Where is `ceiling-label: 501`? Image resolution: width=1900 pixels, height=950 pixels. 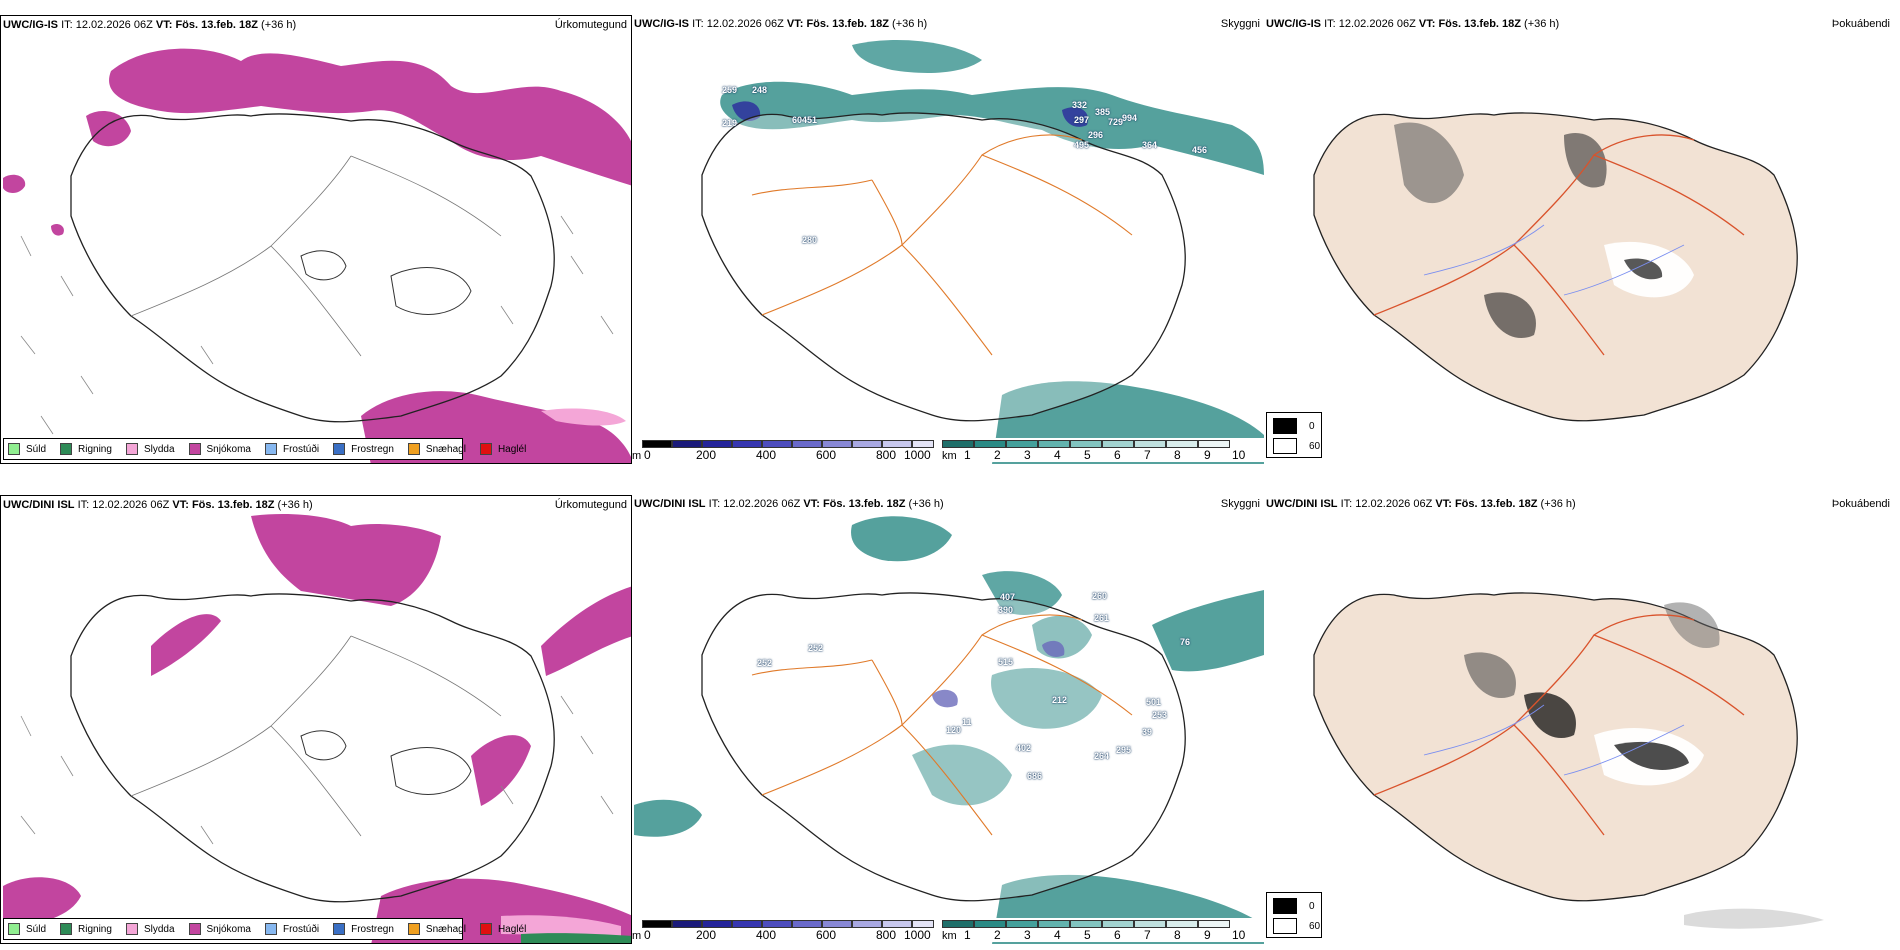
ceiling-label: 501 is located at coordinates (1154, 702).